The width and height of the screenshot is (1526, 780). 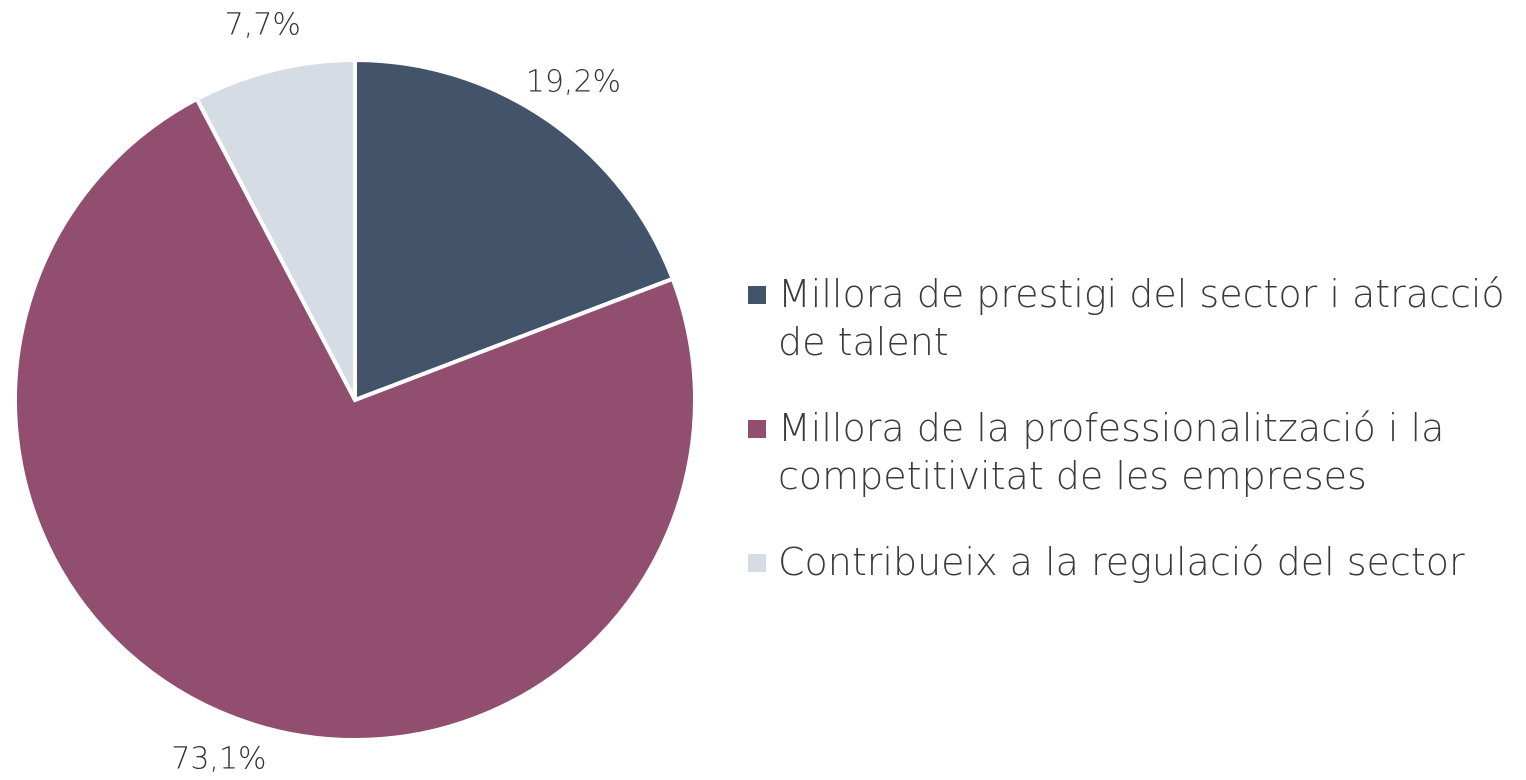 What do you see at coordinates (573, 81) in the screenshot?
I see `data-label: 19,2%` at bounding box center [573, 81].